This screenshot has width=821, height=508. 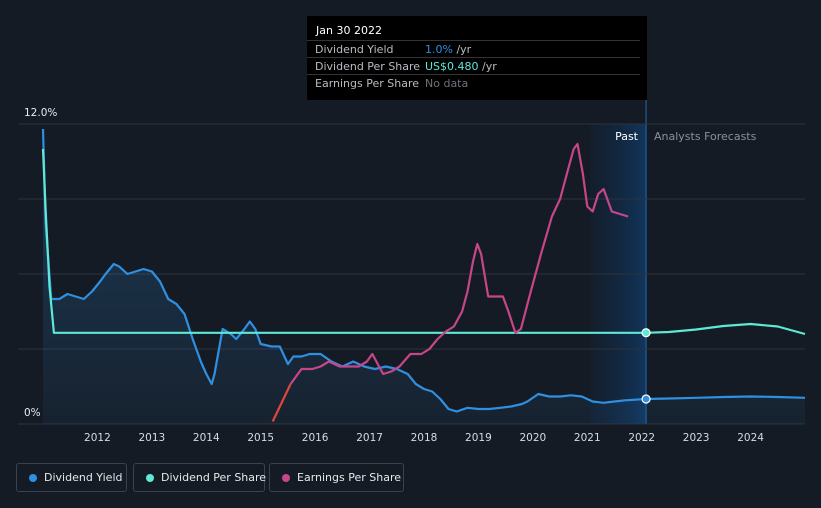 What do you see at coordinates (83, 477) in the screenshot?
I see `legend-label: Dividend Yield` at bounding box center [83, 477].